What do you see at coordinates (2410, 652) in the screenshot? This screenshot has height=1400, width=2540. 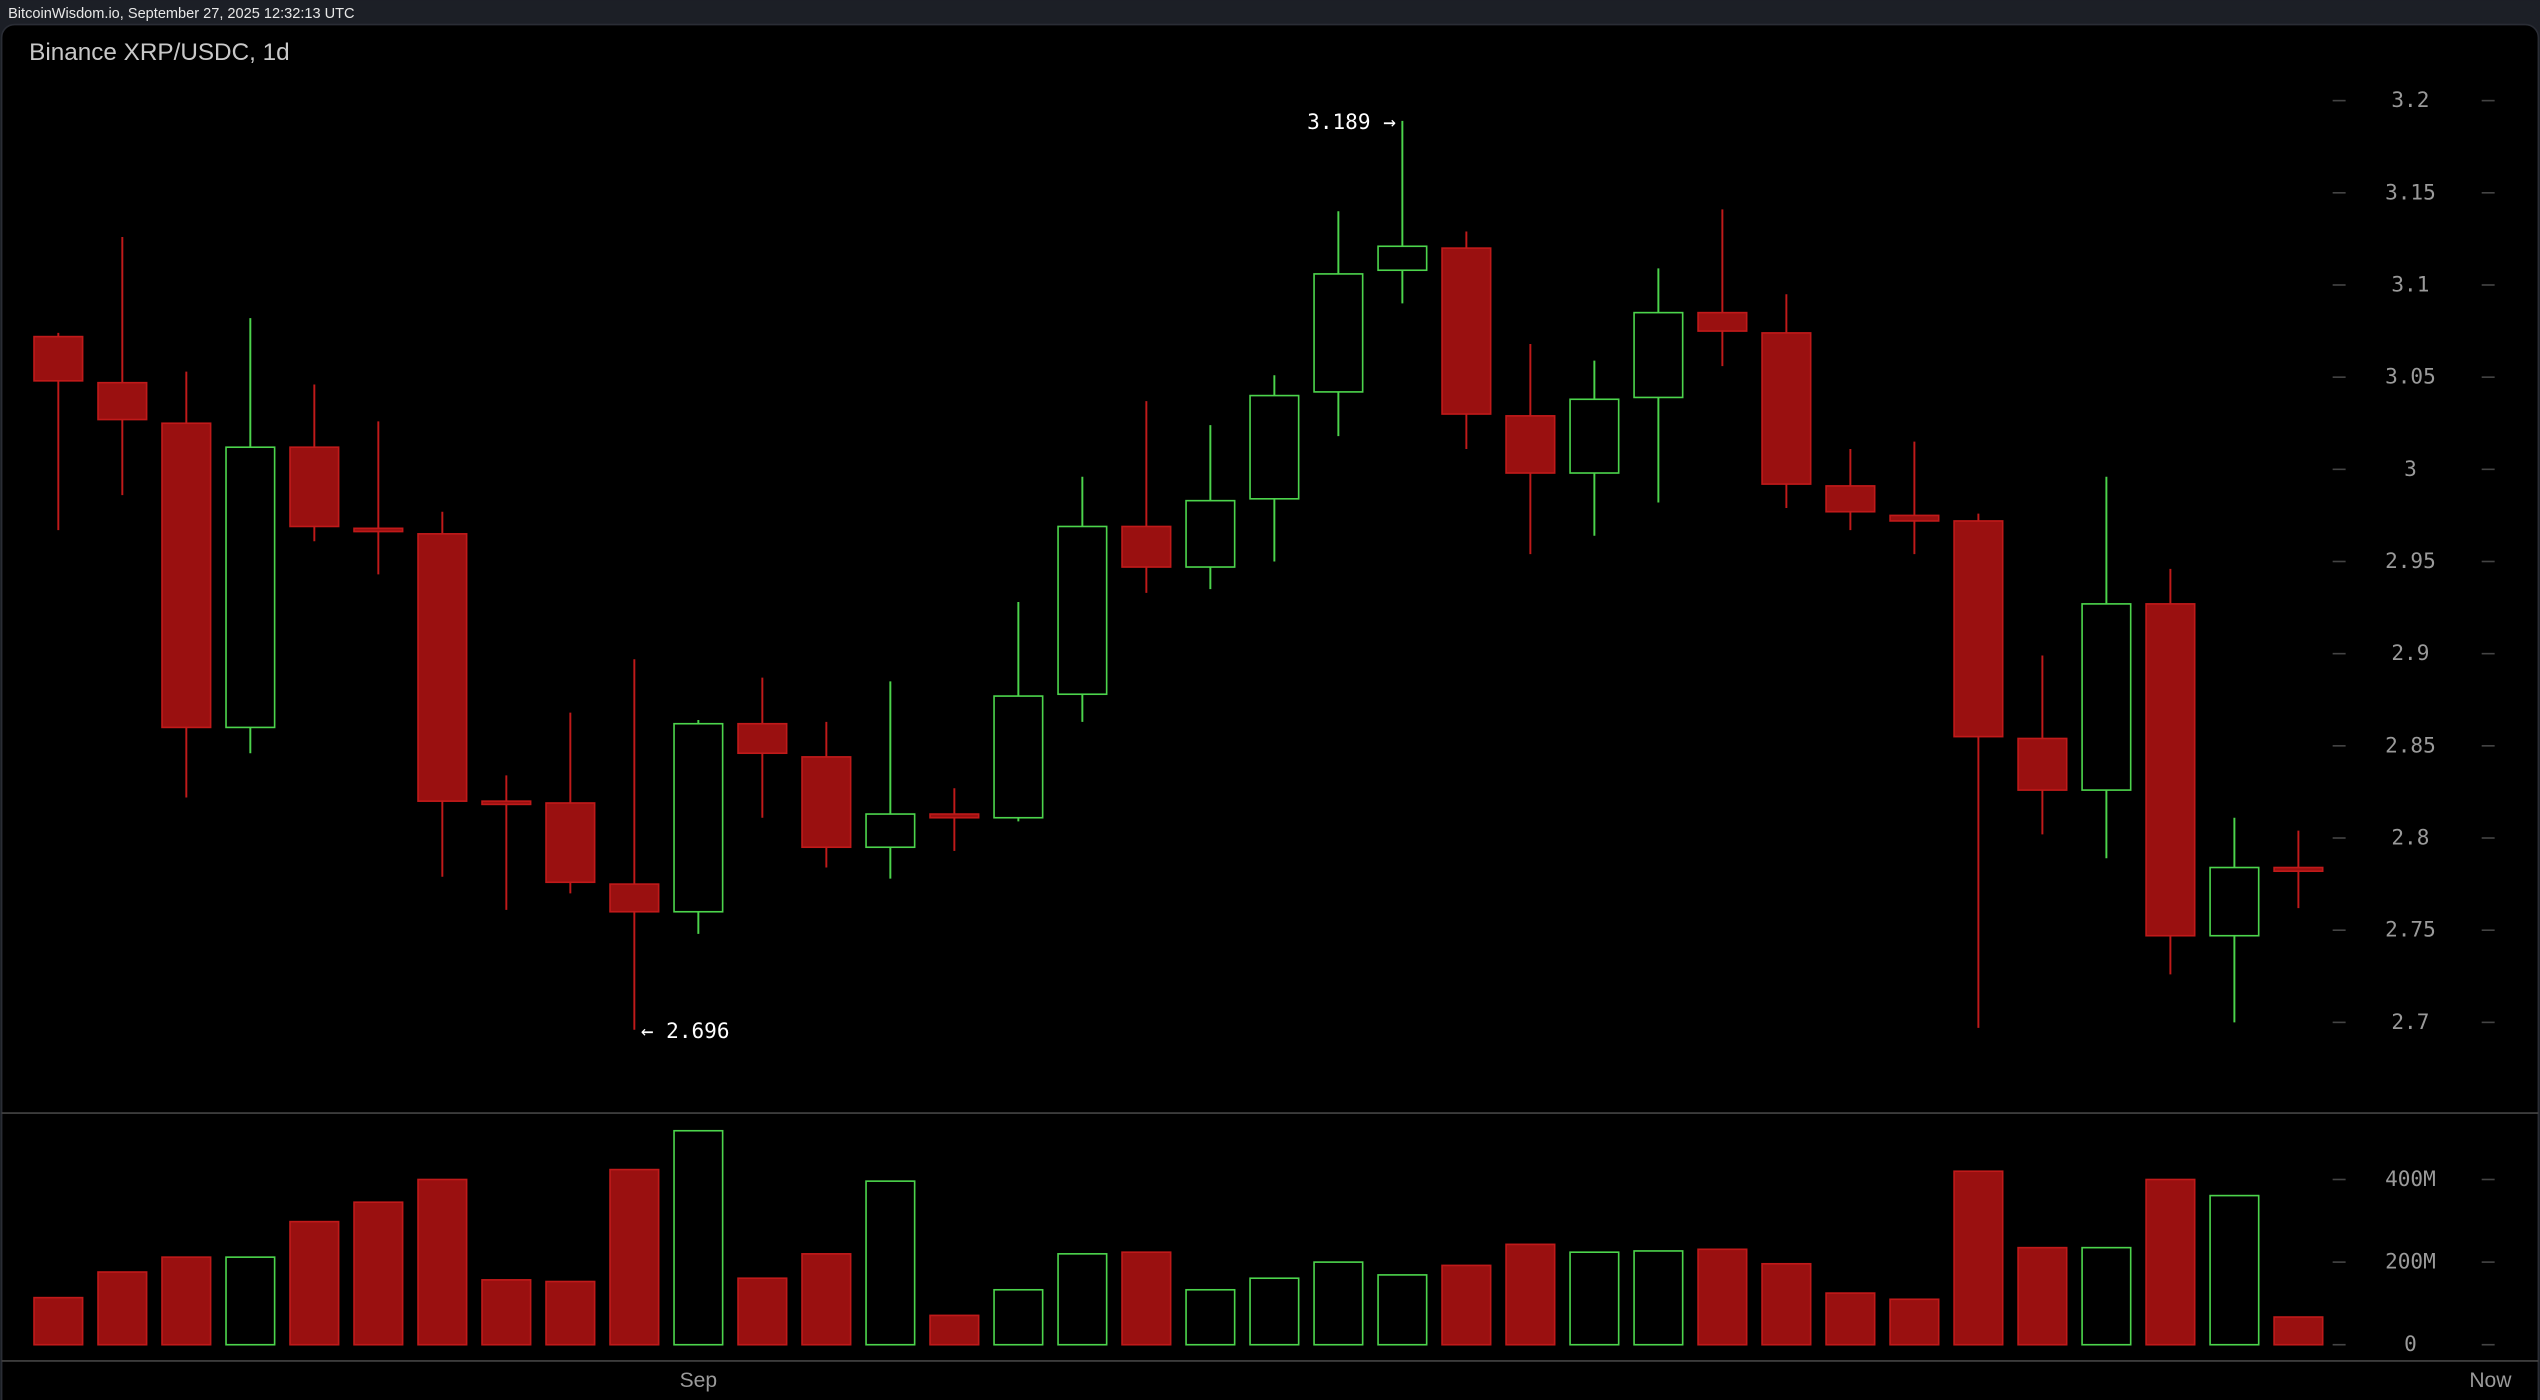 I see `price-tick-label: 2.9` at bounding box center [2410, 652].